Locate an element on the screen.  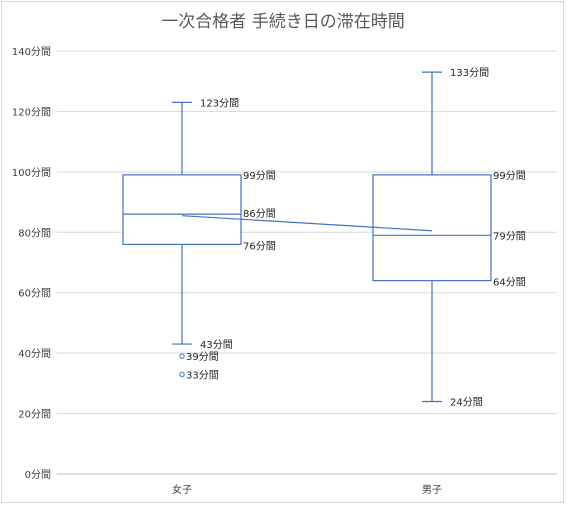
y-axis-tick-labels: 0分間 20分間 40分間 60分間 80分間 100分間 120分間 140分間 is located at coordinates (31, 263).